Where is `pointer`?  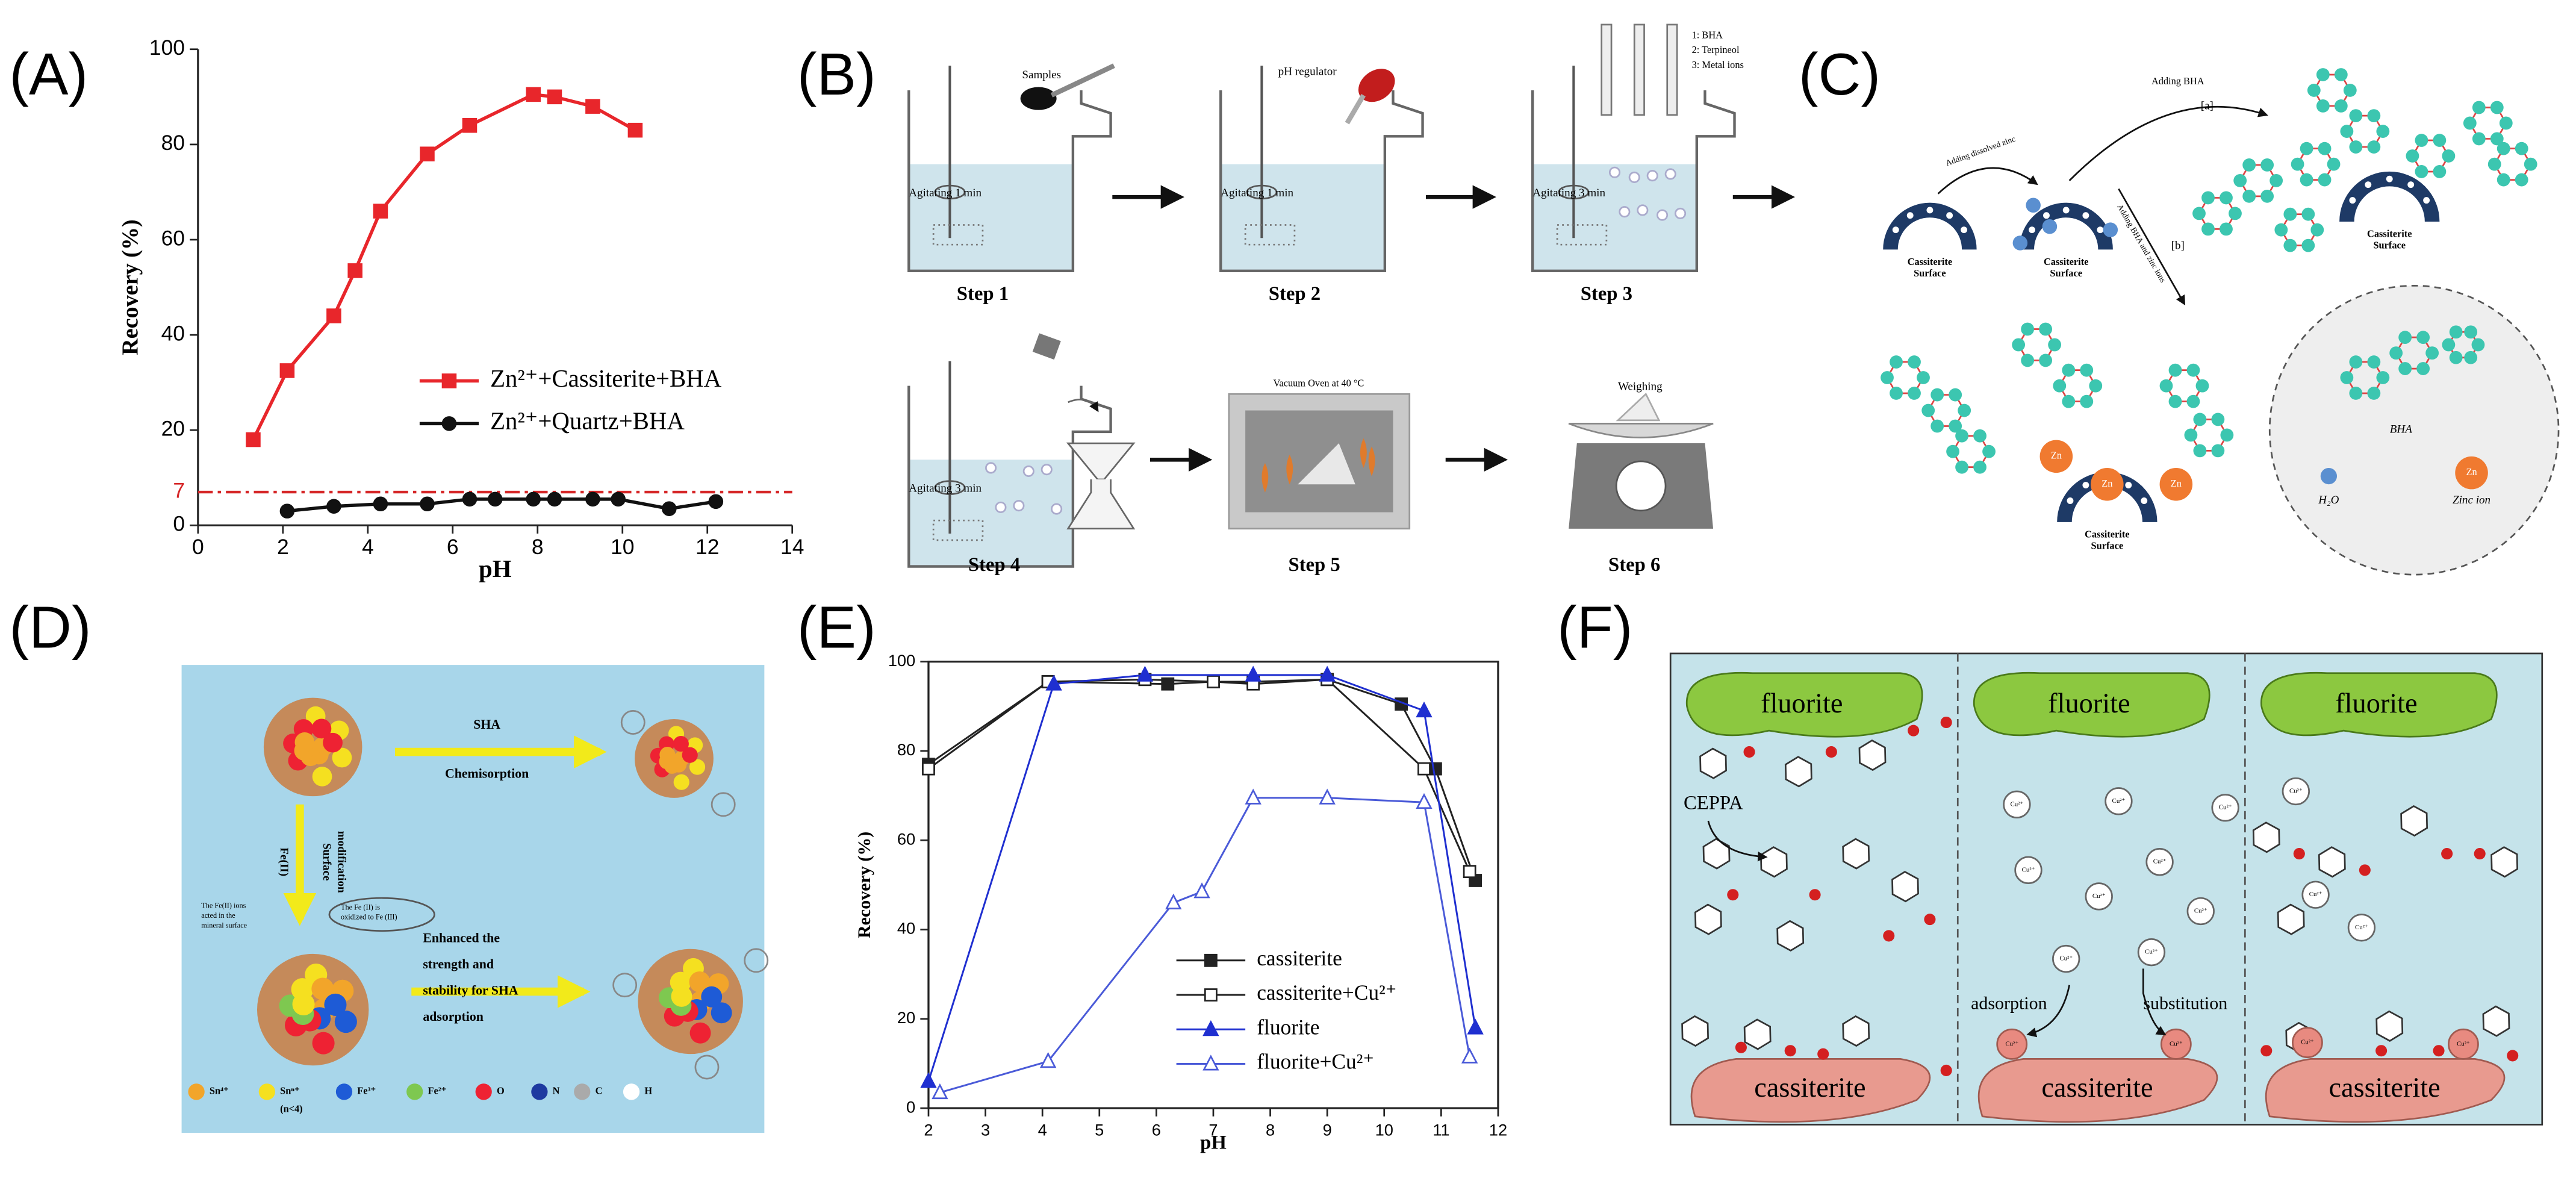
pointer is located at coordinates (2048, 1011).